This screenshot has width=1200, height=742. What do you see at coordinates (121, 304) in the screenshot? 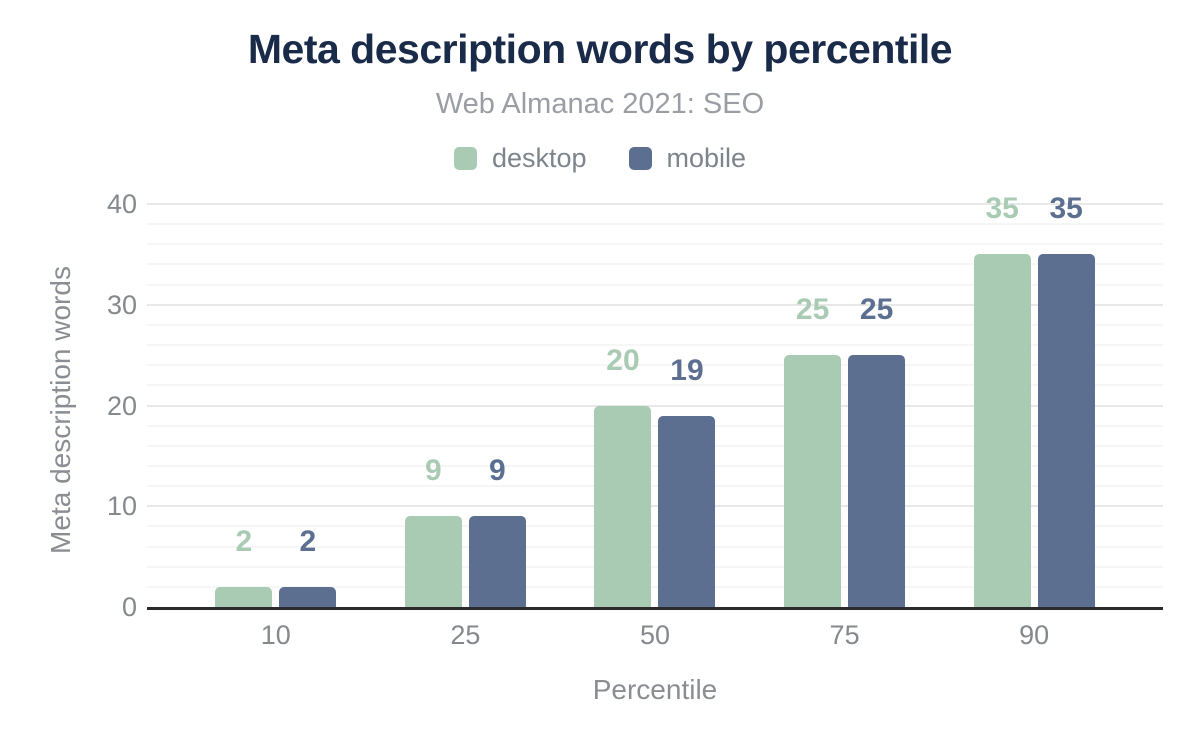
I see `y-tick-label: 30` at bounding box center [121, 304].